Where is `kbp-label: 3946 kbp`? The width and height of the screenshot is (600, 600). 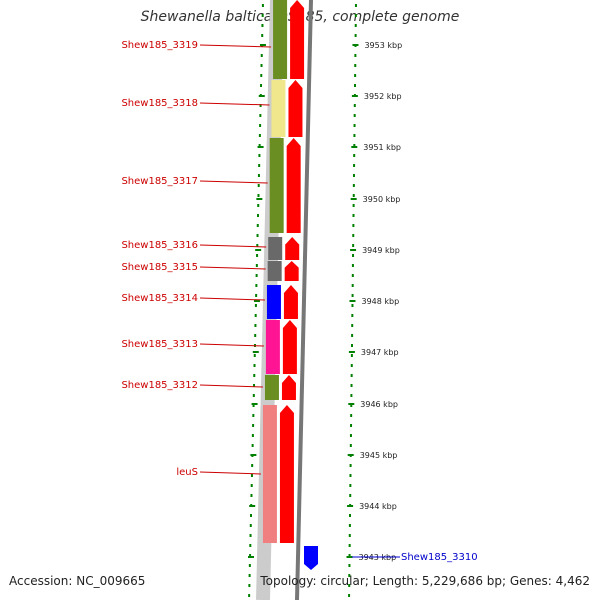
kbp-label: 3946 kbp is located at coordinates (379, 404).